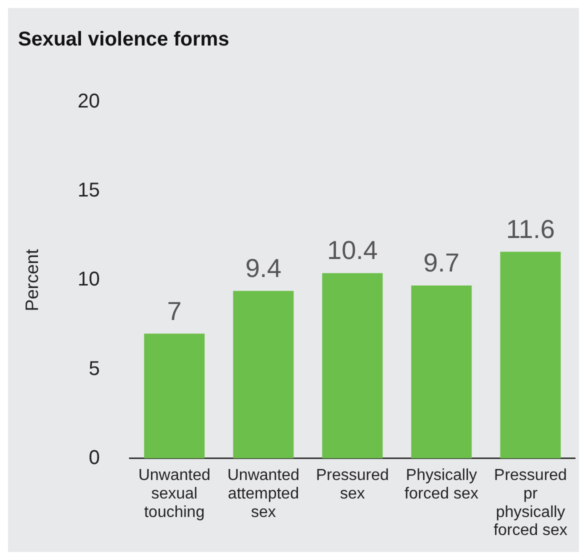 The image size is (587, 560). I want to click on x-tick-label: Unwanted attempted sex, so click(263, 494).